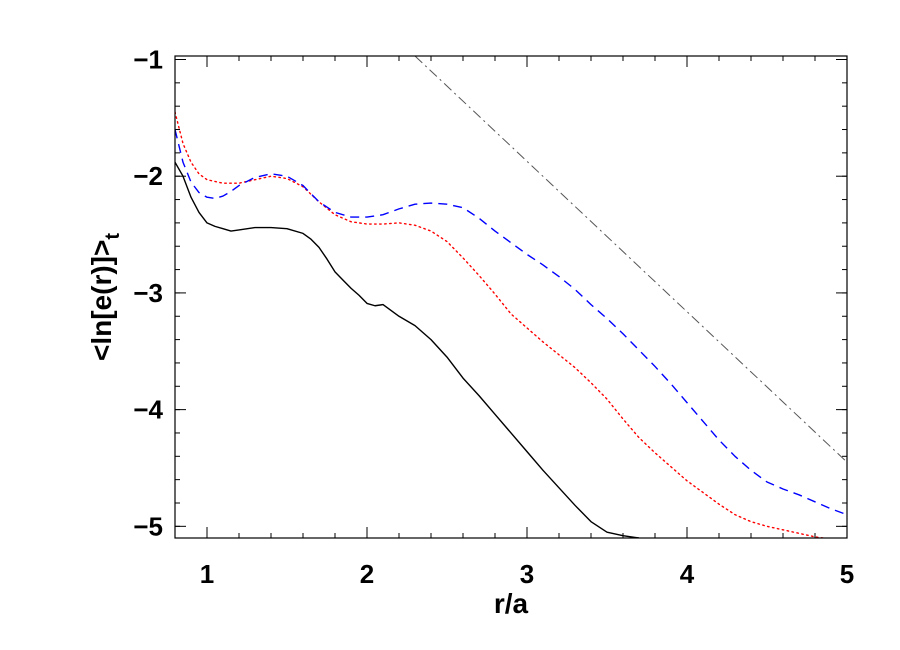 The width and height of the screenshot is (900, 650). Describe the element at coordinates (511, 603) in the screenshot. I see `x-axis-title: r/a` at that location.